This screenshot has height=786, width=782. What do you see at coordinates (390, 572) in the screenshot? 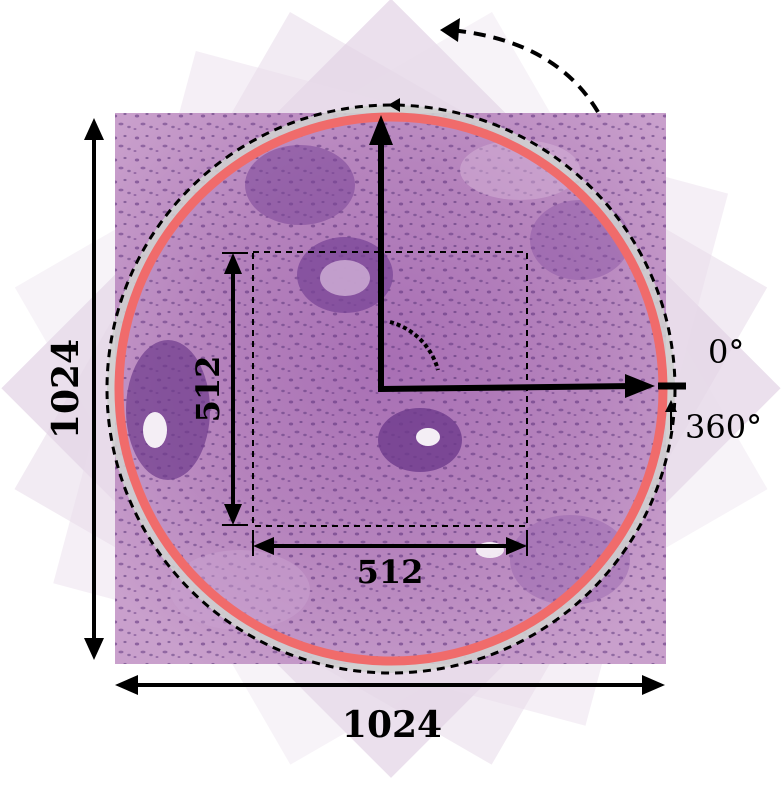
I see `inner-width-label: 512` at bounding box center [390, 572].